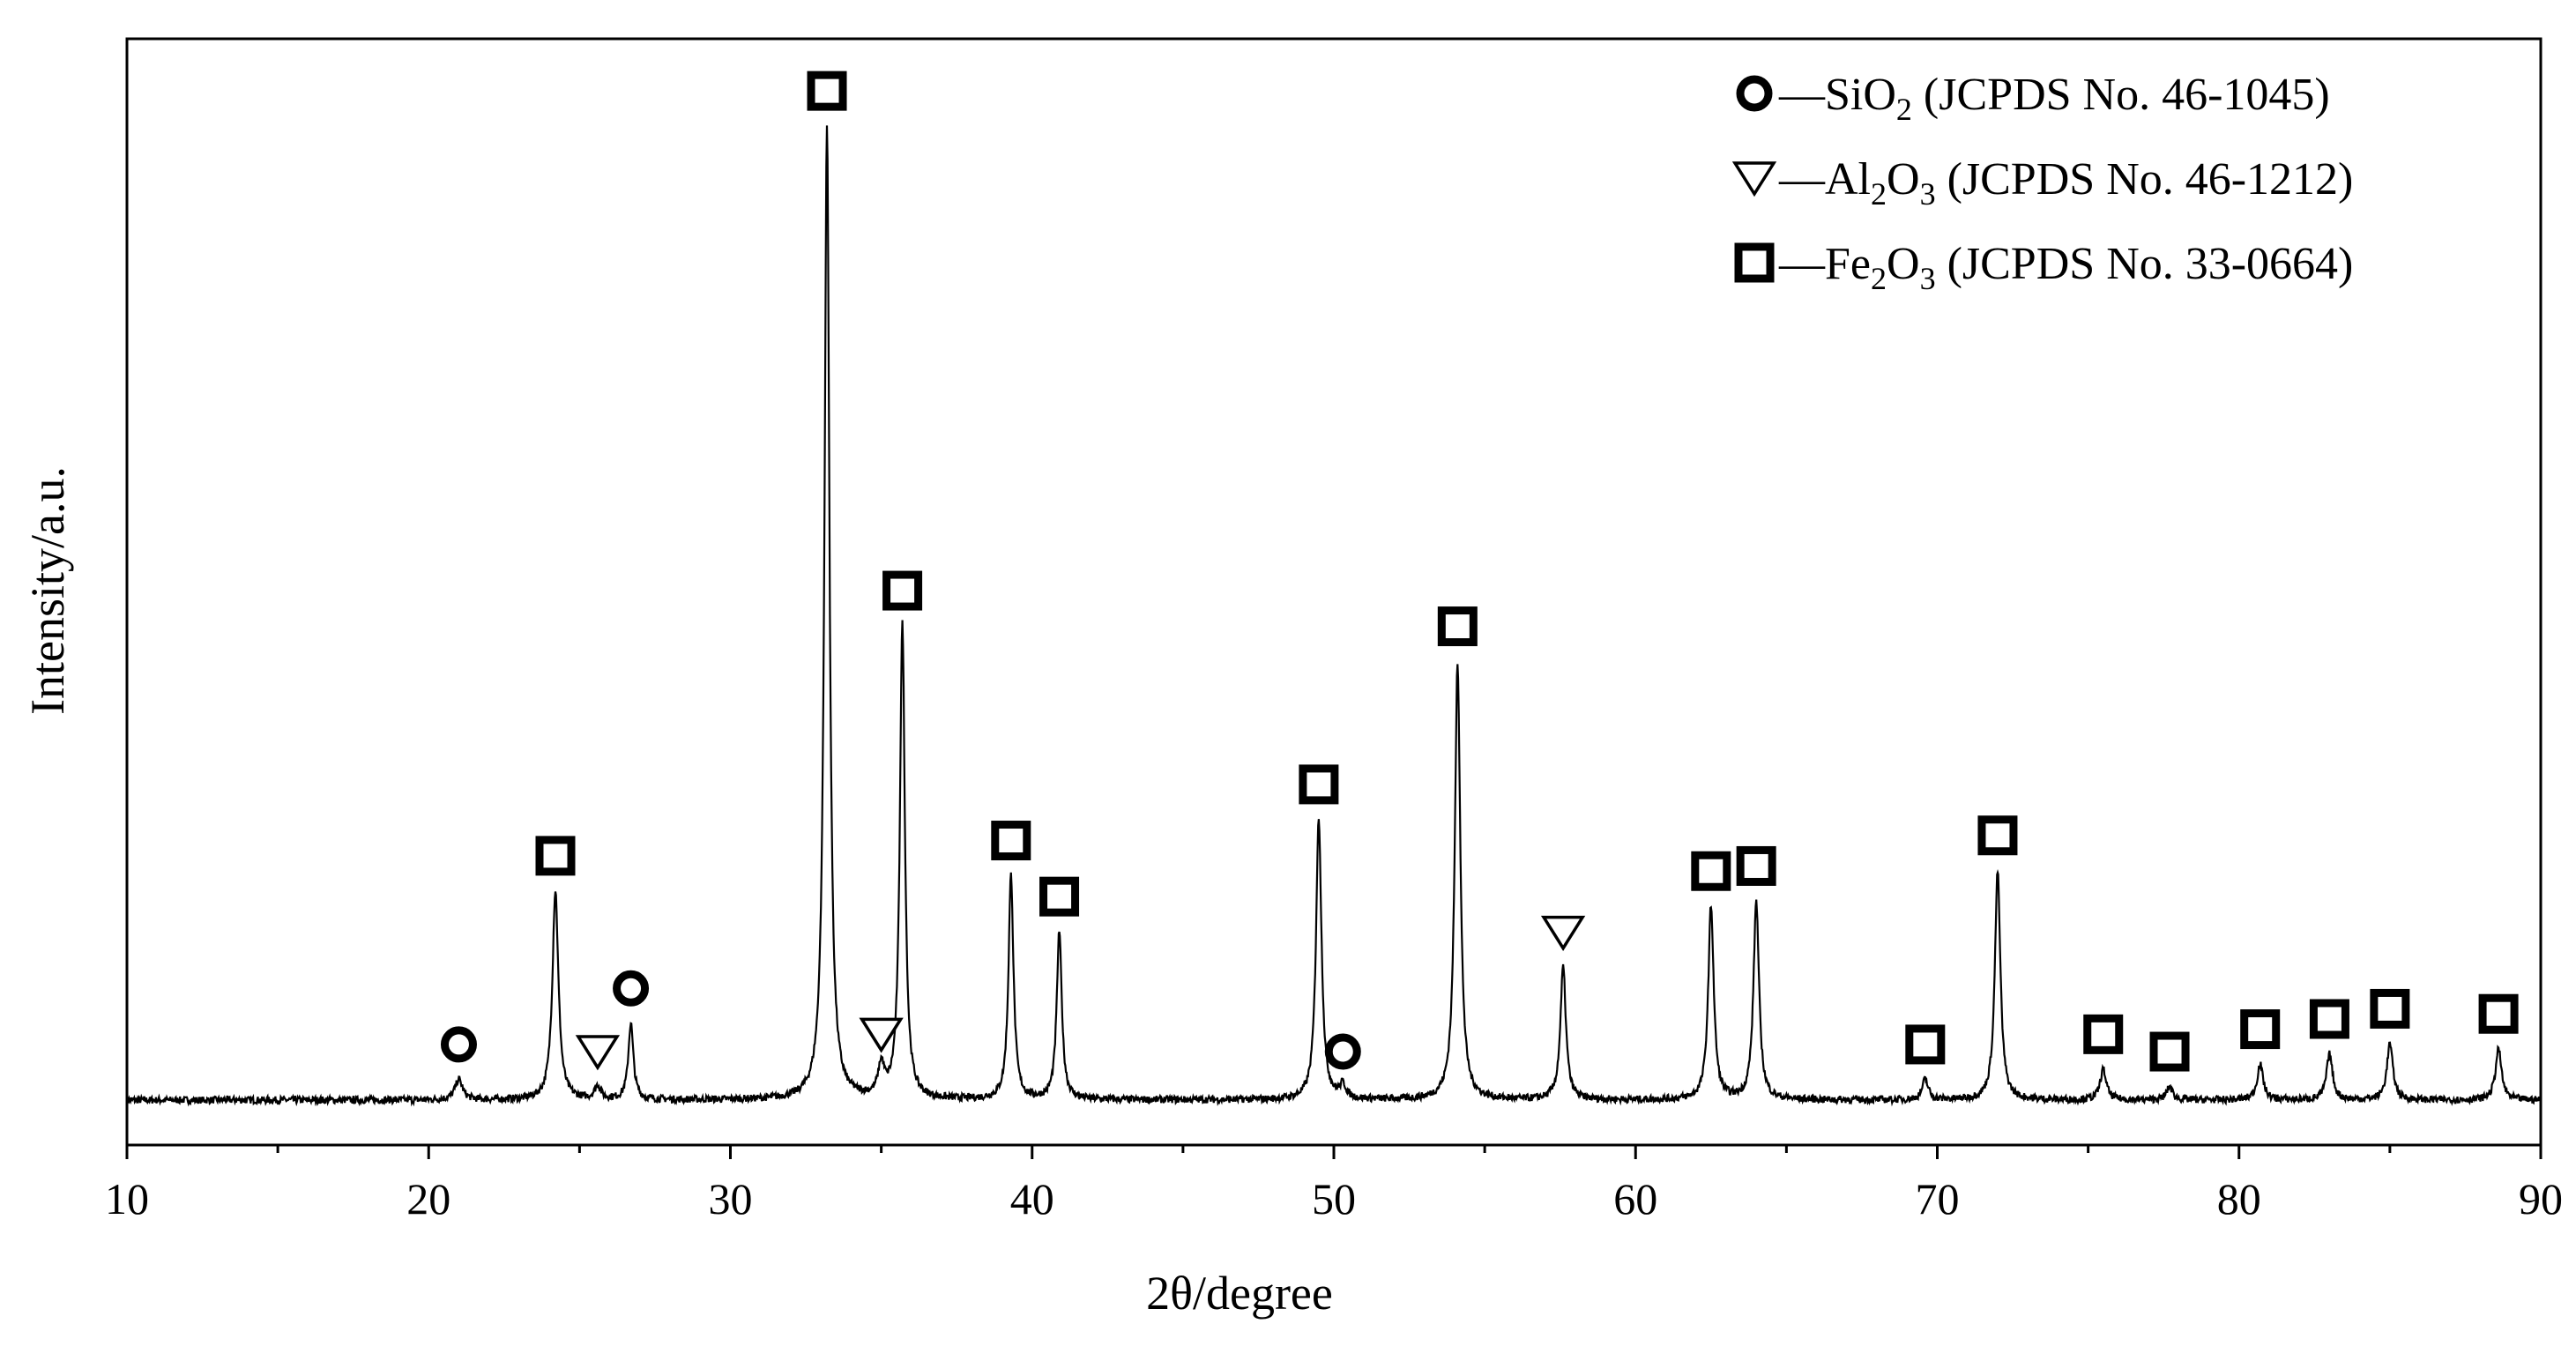  I want to click on x-tick-label: 90, so click(2541, 1198).